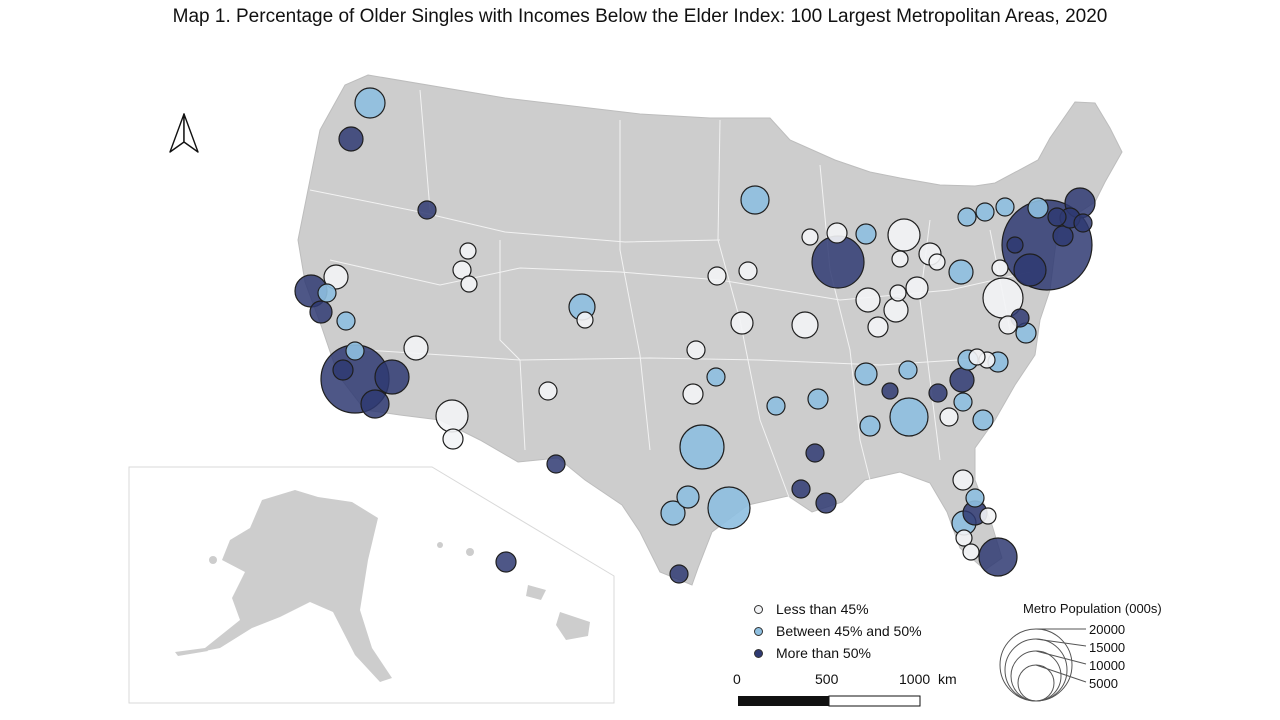 The width and height of the screenshot is (1280, 720). I want to click on legend-swatch-low, so click(758, 609).